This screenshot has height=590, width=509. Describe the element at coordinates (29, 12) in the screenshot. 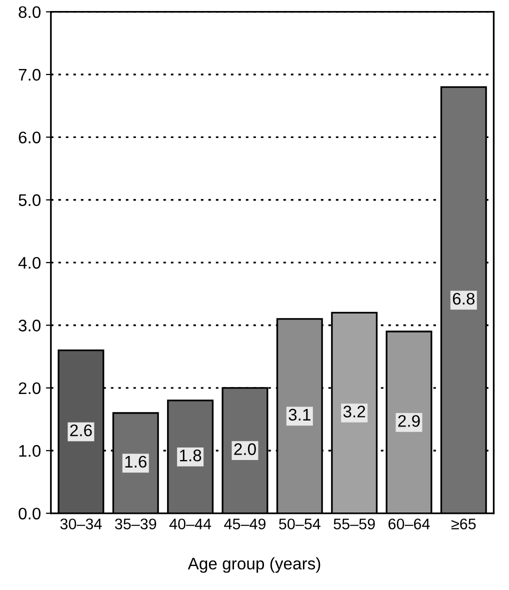

I see `y-tick-label: 8.0` at that location.